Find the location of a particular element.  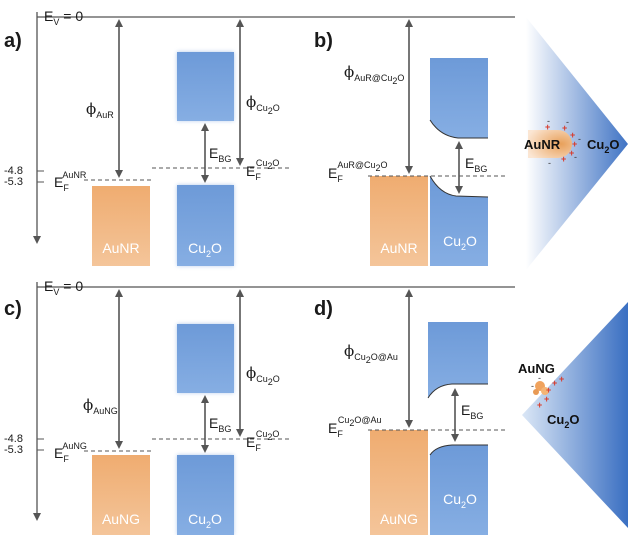

panel-b-cu2o-label: Cu2O is located at coordinates (460, 242).